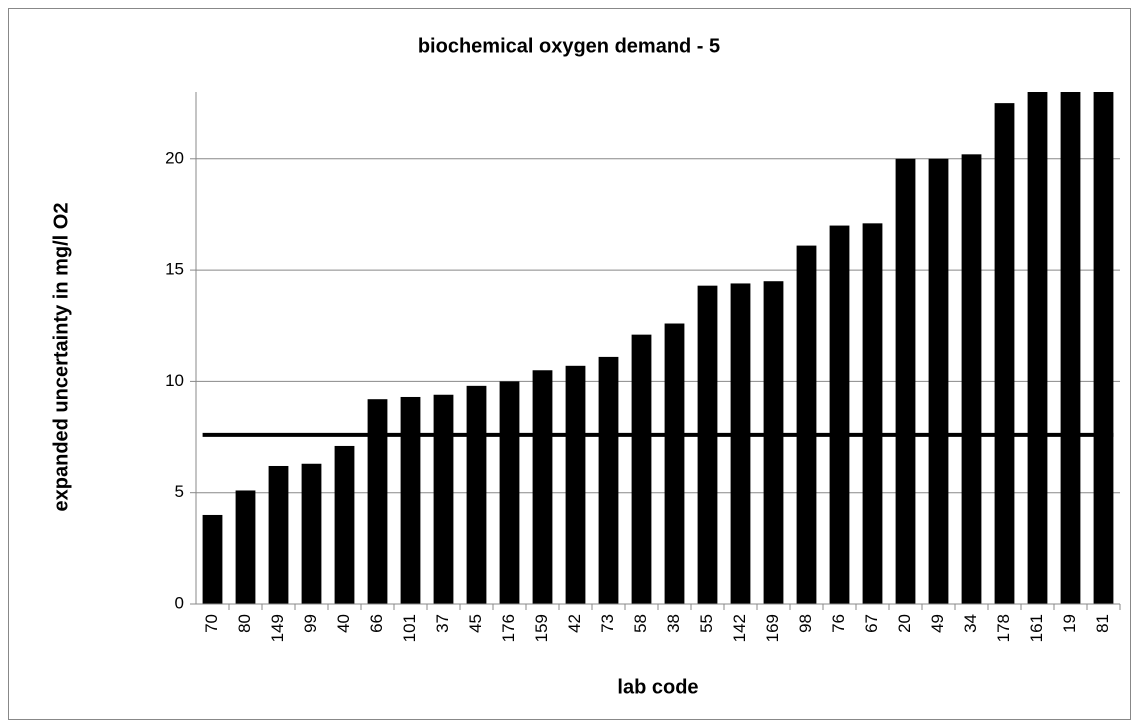 The height and width of the screenshot is (728, 1139). Describe the element at coordinates (904, 623) in the screenshot. I see `x-tick-label: 20` at that location.